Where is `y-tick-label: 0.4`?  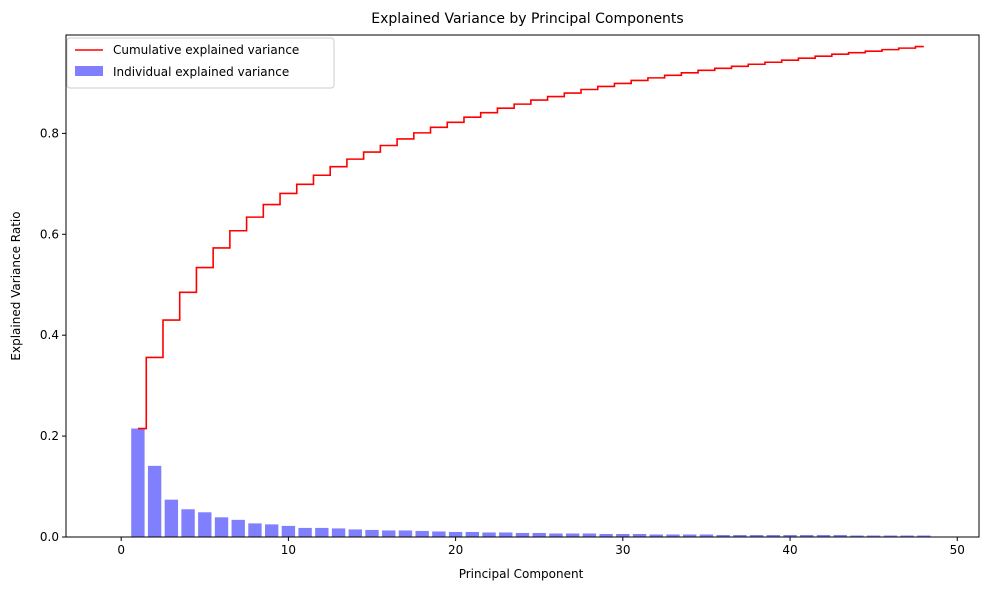 y-tick-label: 0.4 is located at coordinates (49, 335).